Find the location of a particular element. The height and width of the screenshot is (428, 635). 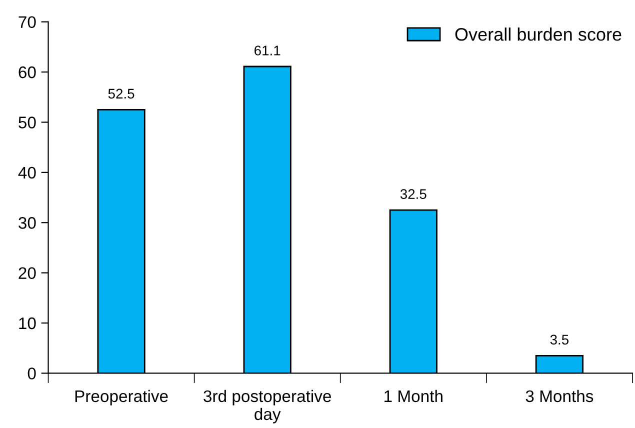

data-label: 61.1 is located at coordinates (267, 51).